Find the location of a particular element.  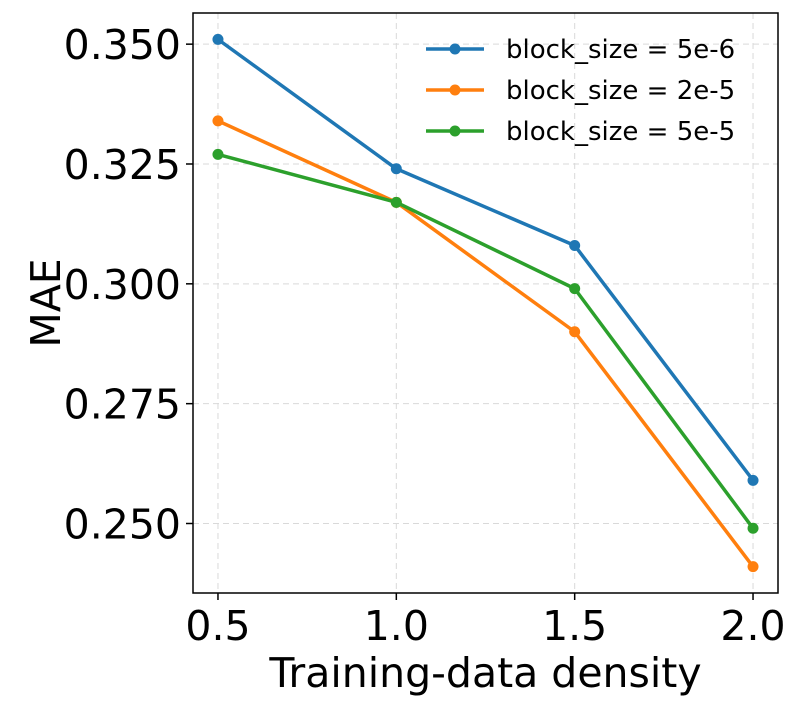

legend-label: block_size = 5e-5 is located at coordinates (620, 132).